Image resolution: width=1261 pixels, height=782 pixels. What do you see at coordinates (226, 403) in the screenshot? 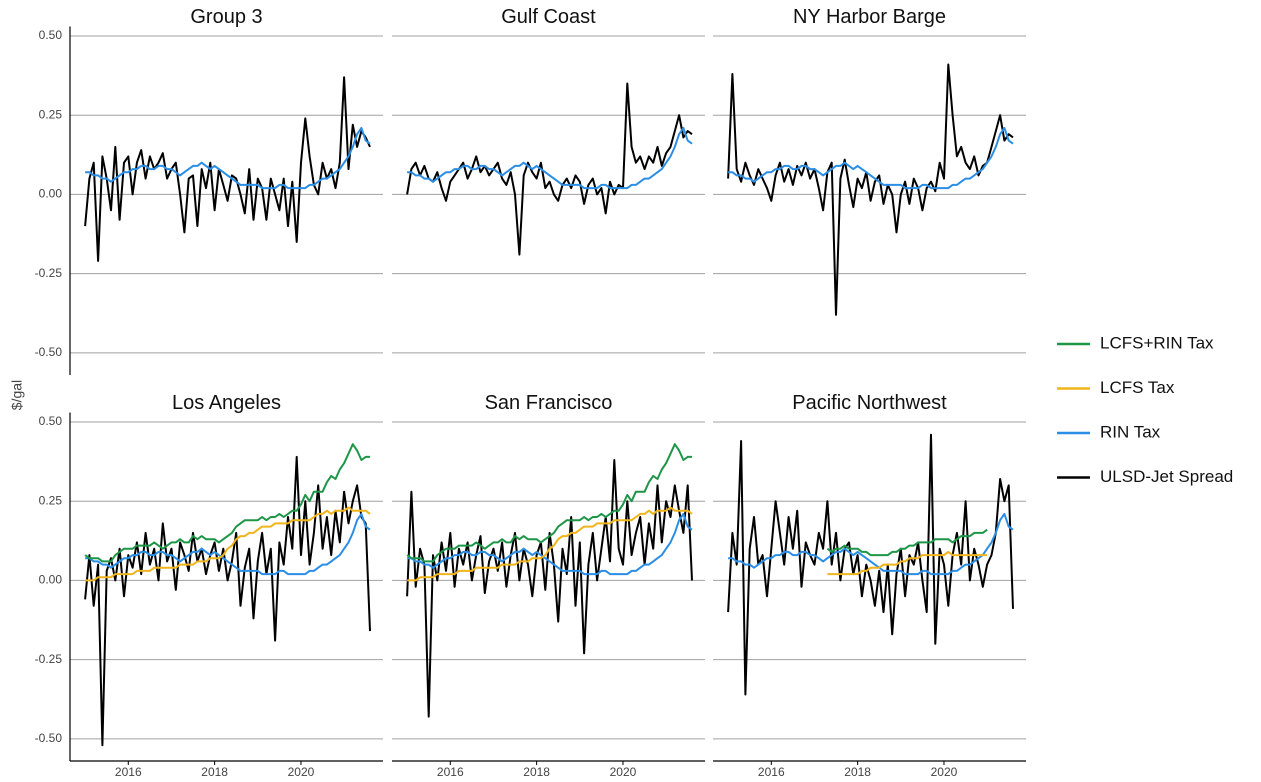
I see `panel-title: Los Angeles` at bounding box center [226, 403].